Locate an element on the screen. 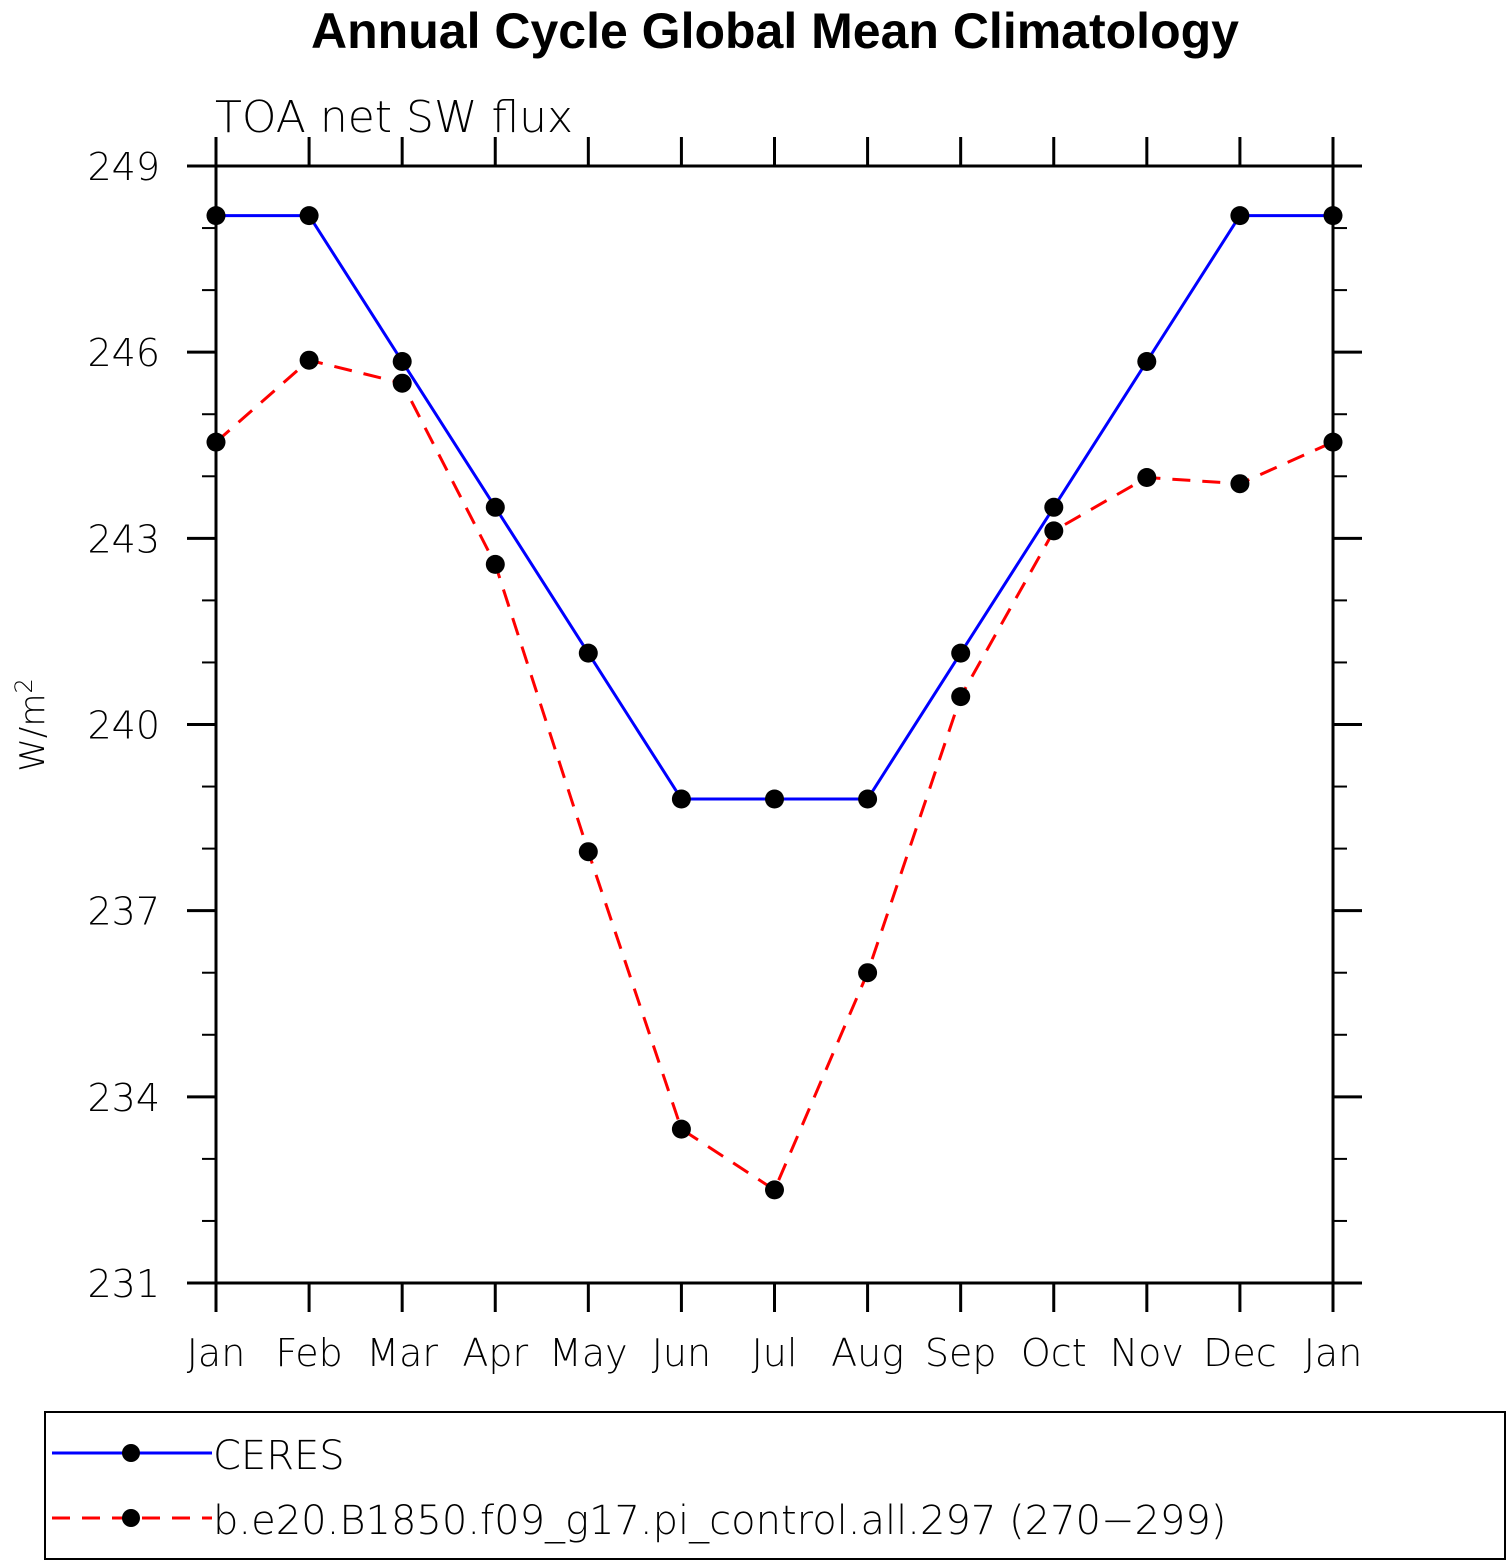  y-tick-label: 240 is located at coordinates (123, 726).